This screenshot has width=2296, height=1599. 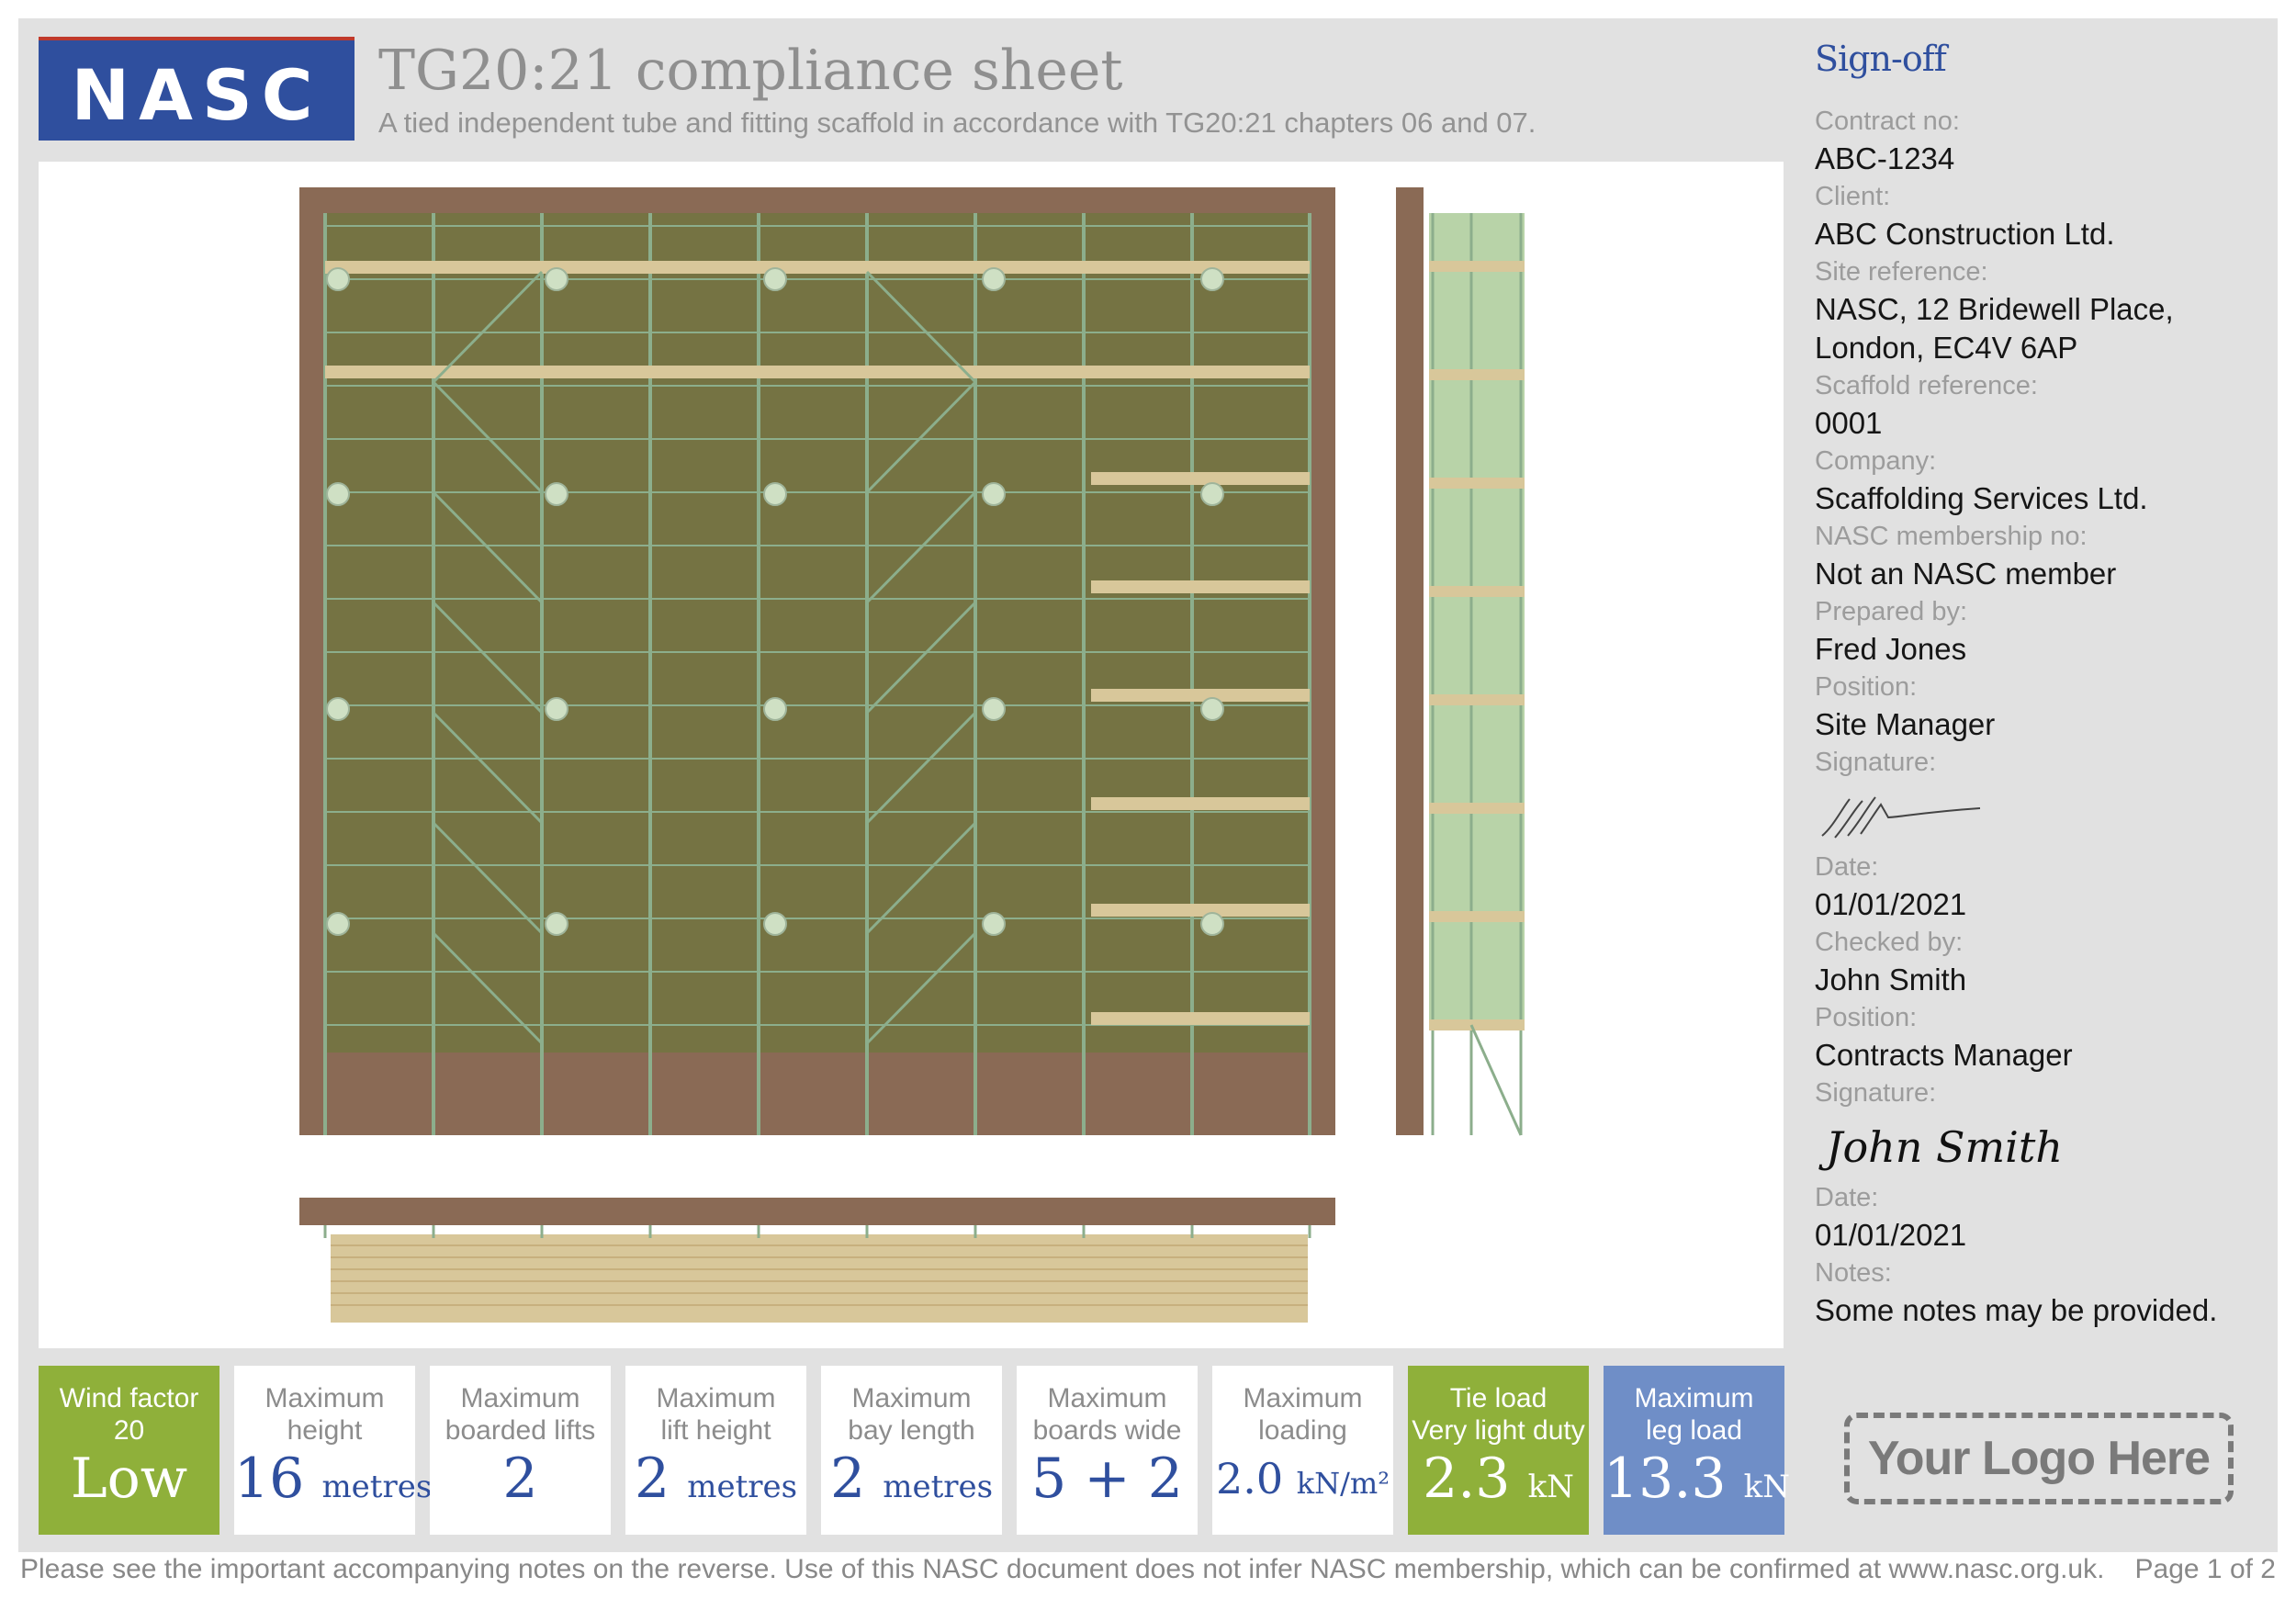 I want to click on prepared-by-label: Prepared by:, so click(x=1891, y=611).